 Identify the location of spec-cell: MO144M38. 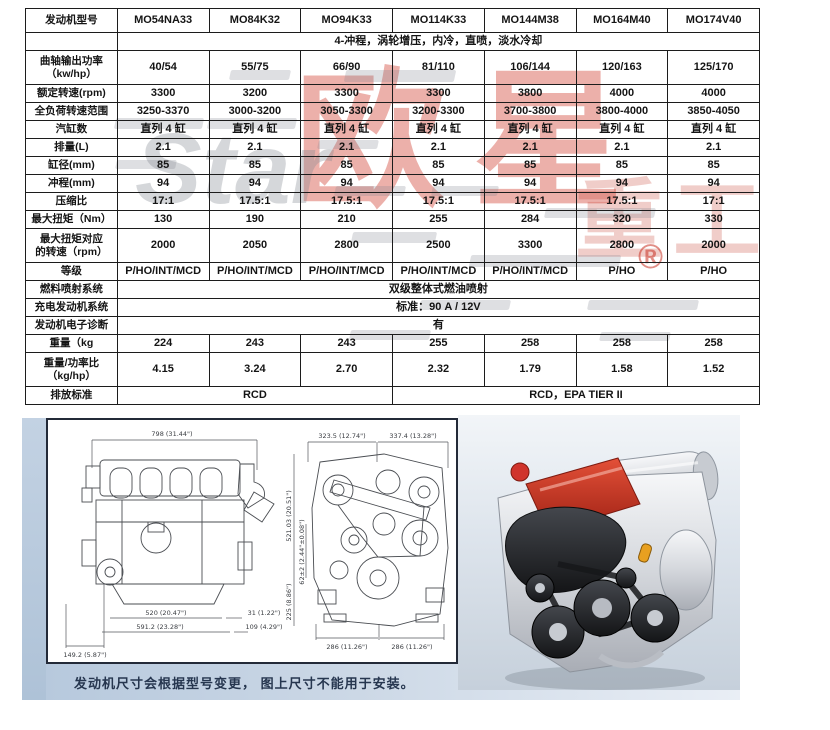
(530, 20).